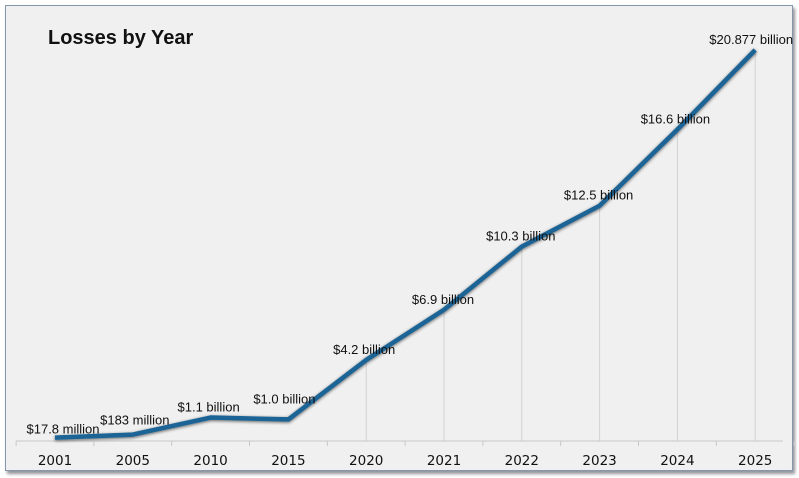 This screenshot has height=478, width=799. I want to click on x-tick-label: 2022, so click(522, 461).